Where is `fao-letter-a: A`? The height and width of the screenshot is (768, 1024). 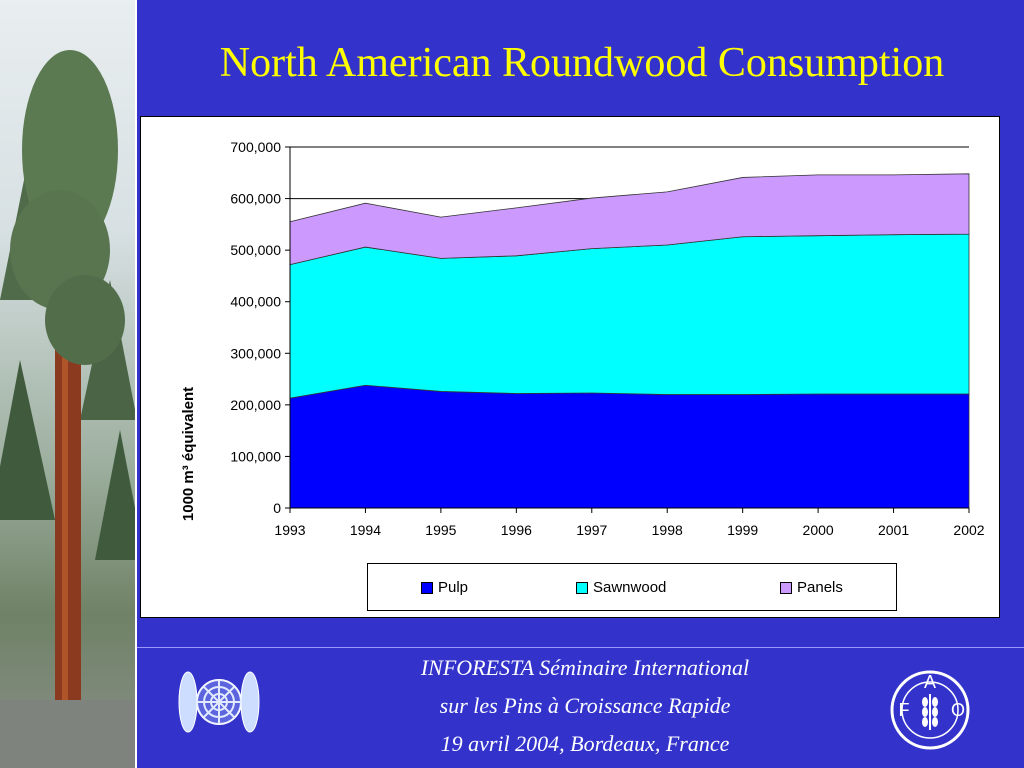
fao-letter-a: A is located at coordinates (930, 682).